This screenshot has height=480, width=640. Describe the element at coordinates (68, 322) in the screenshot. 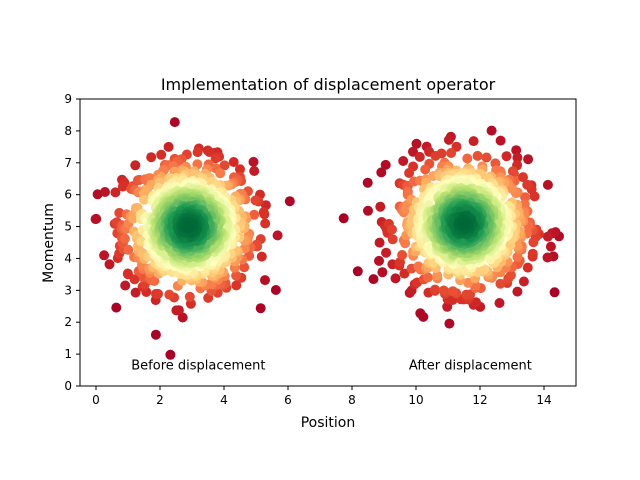

I see `y-tick-label: 2` at that location.